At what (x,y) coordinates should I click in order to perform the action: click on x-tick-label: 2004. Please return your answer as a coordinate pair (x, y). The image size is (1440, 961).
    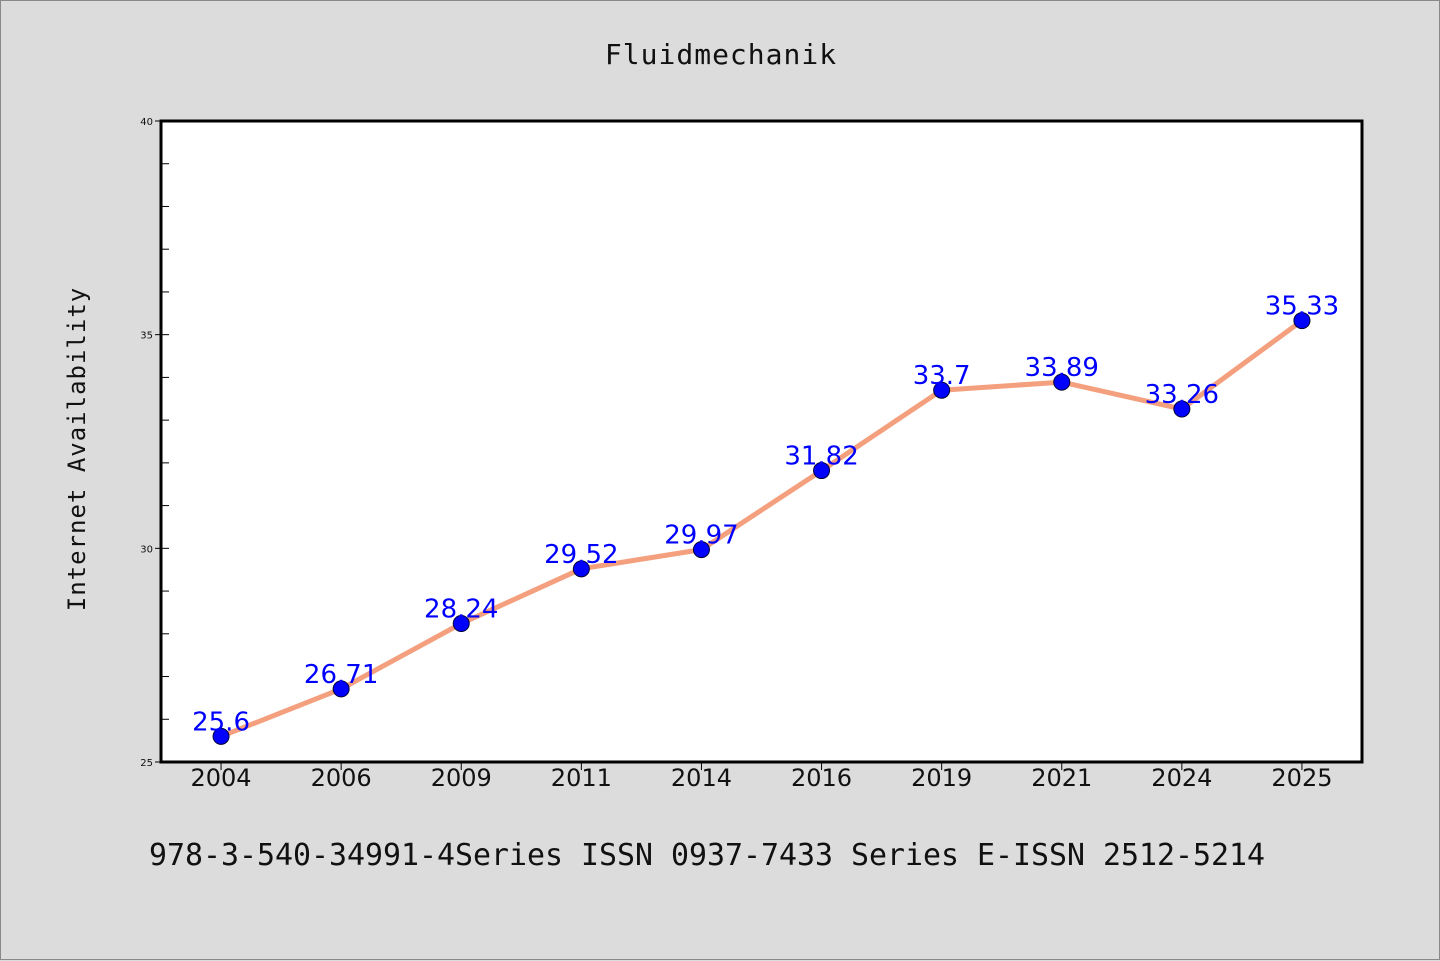
    Looking at the image, I should click on (221, 778).